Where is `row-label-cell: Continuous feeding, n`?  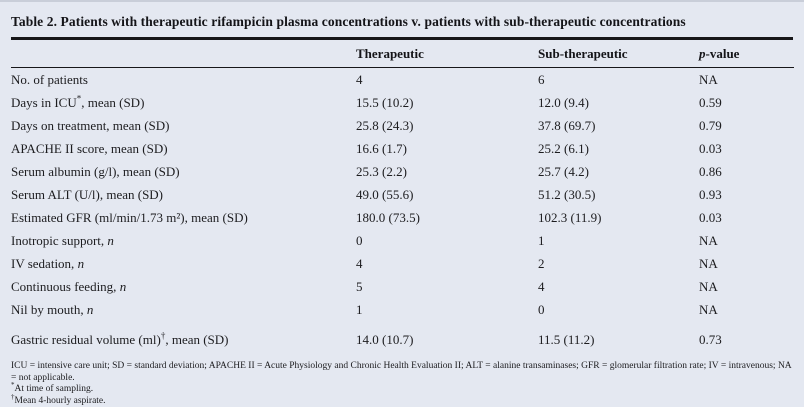
row-label-cell: Continuous feeding, n is located at coordinates (183, 286).